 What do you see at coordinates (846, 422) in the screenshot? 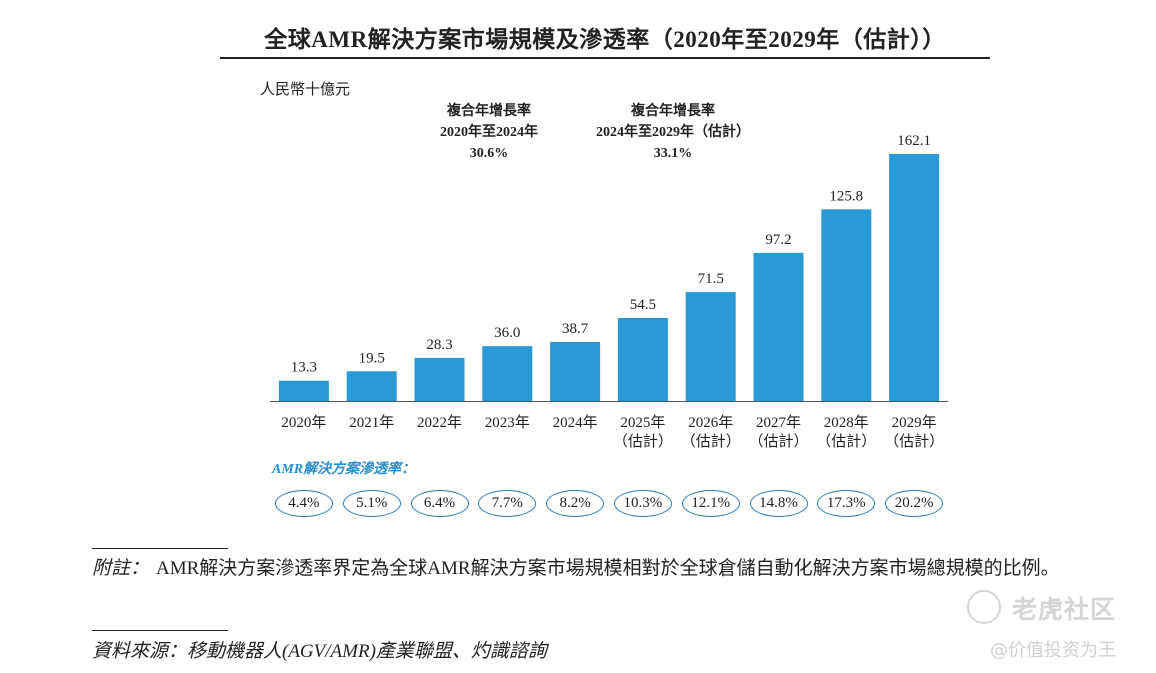
I see `x-tick-label: 2028年` at bounding box center [846, 422].